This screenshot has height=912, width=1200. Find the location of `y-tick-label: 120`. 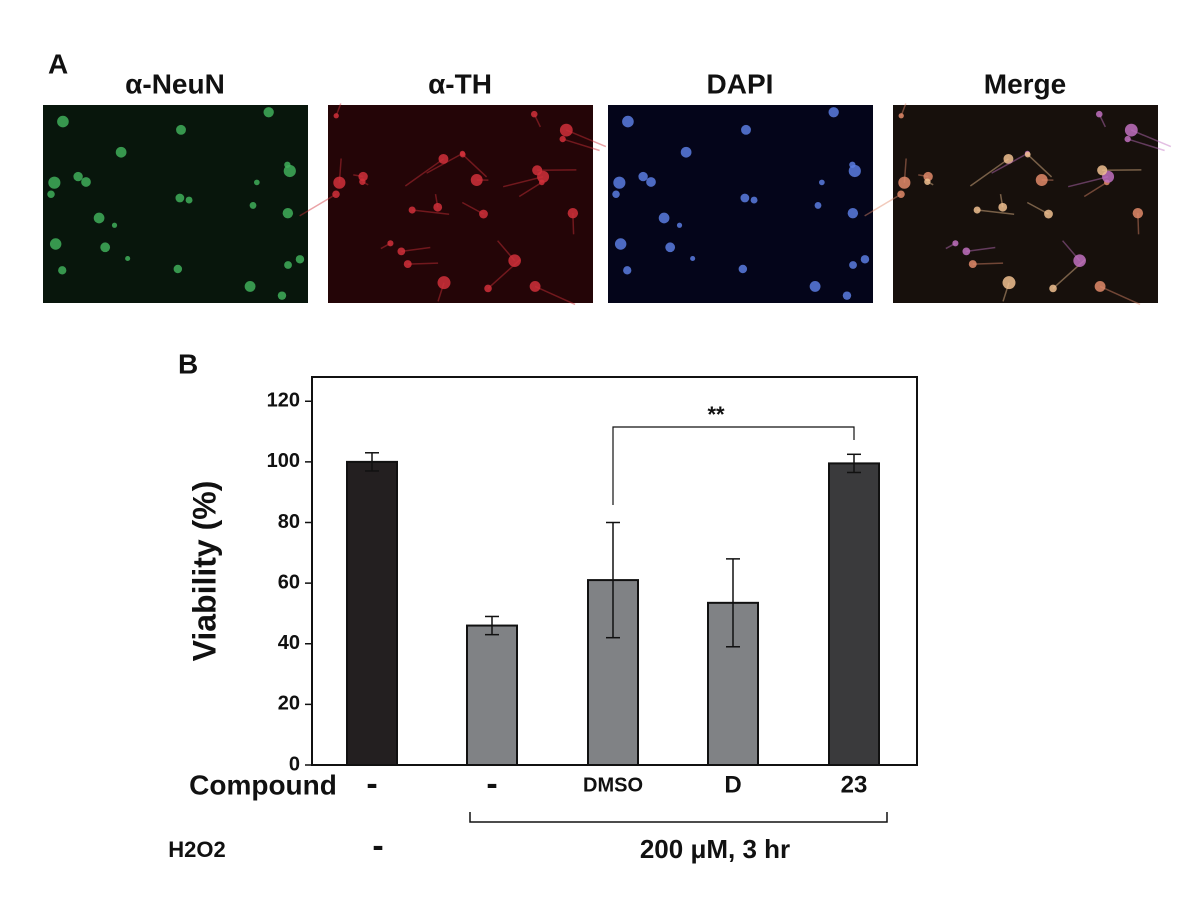

y-tick-label: 120 is located at coordinates (283, 401).